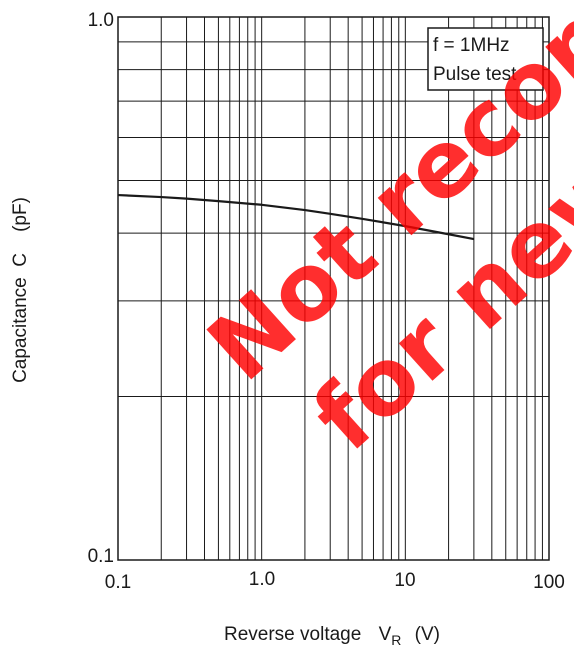  I want to click on x-axis-label-text: Reverse voltage, so click(292, 634).